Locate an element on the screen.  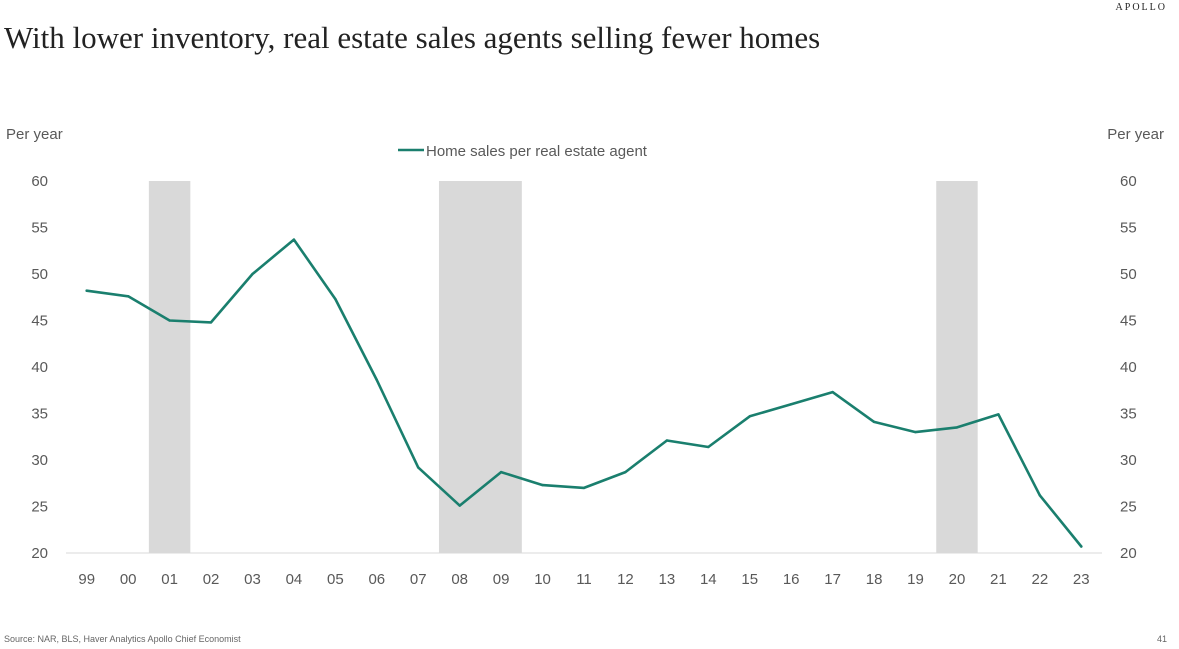
page-number: 41 is located at coordinates (1161, 639).